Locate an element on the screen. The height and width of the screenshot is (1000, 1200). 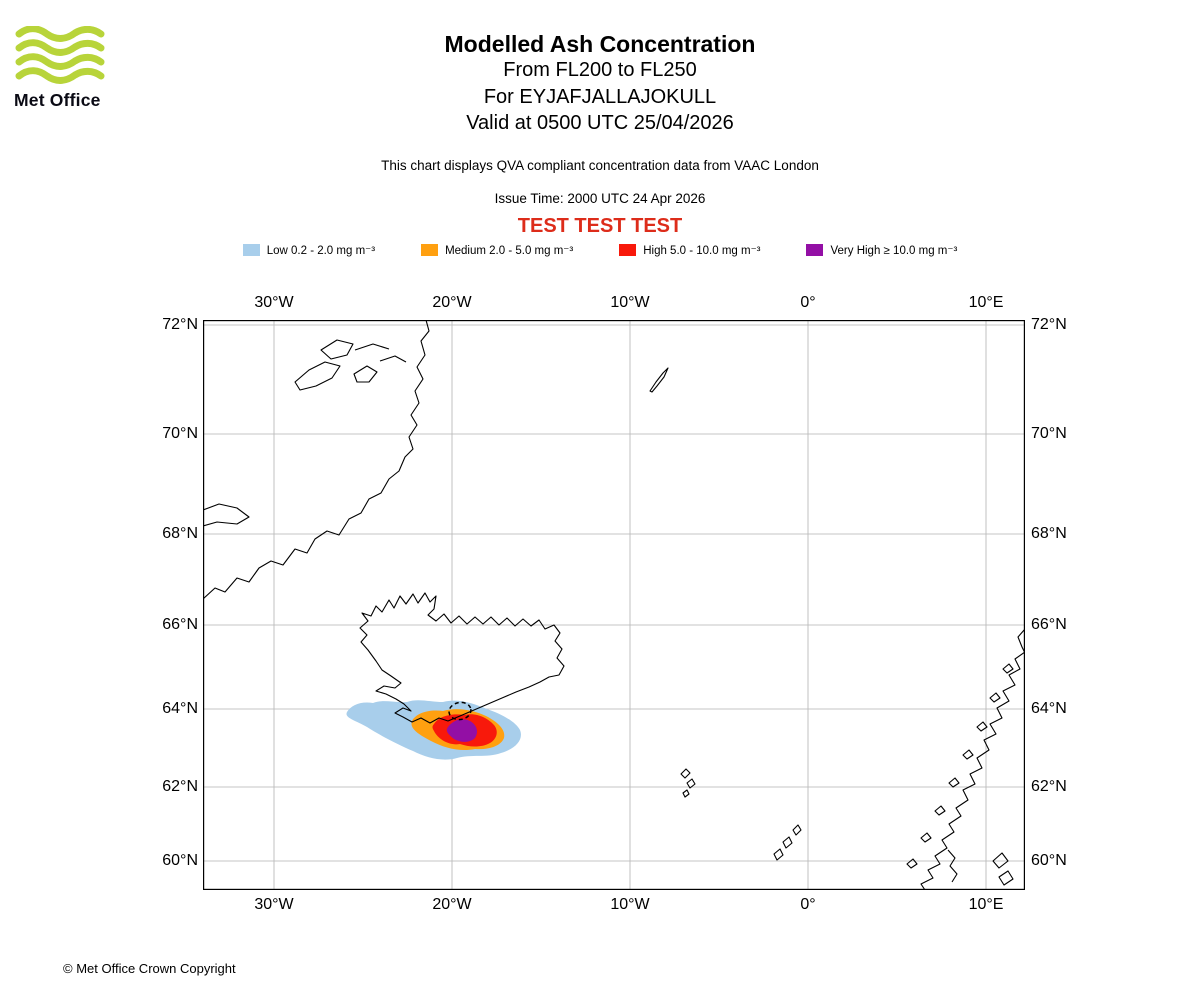
issue-time: Issue Time: 2000 UTC 24 Apr 2026 is located at coordinates (600, 198).